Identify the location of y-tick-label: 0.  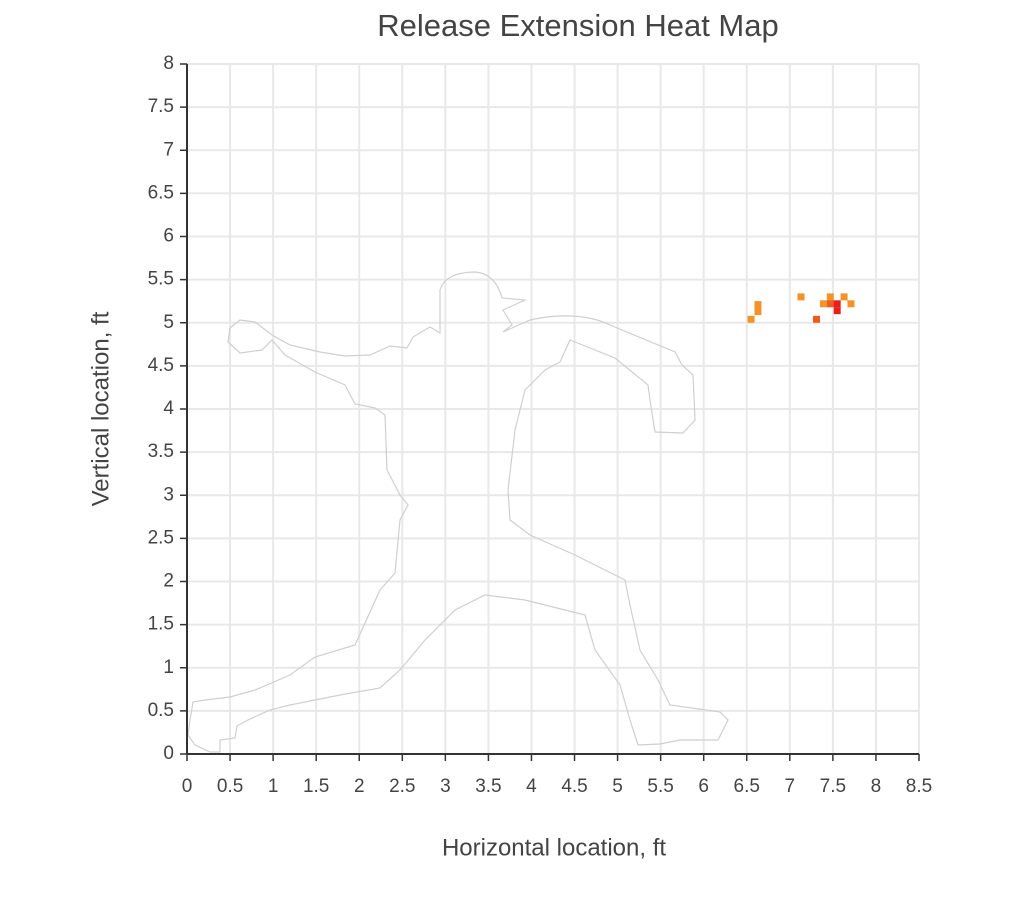
(168, 753).